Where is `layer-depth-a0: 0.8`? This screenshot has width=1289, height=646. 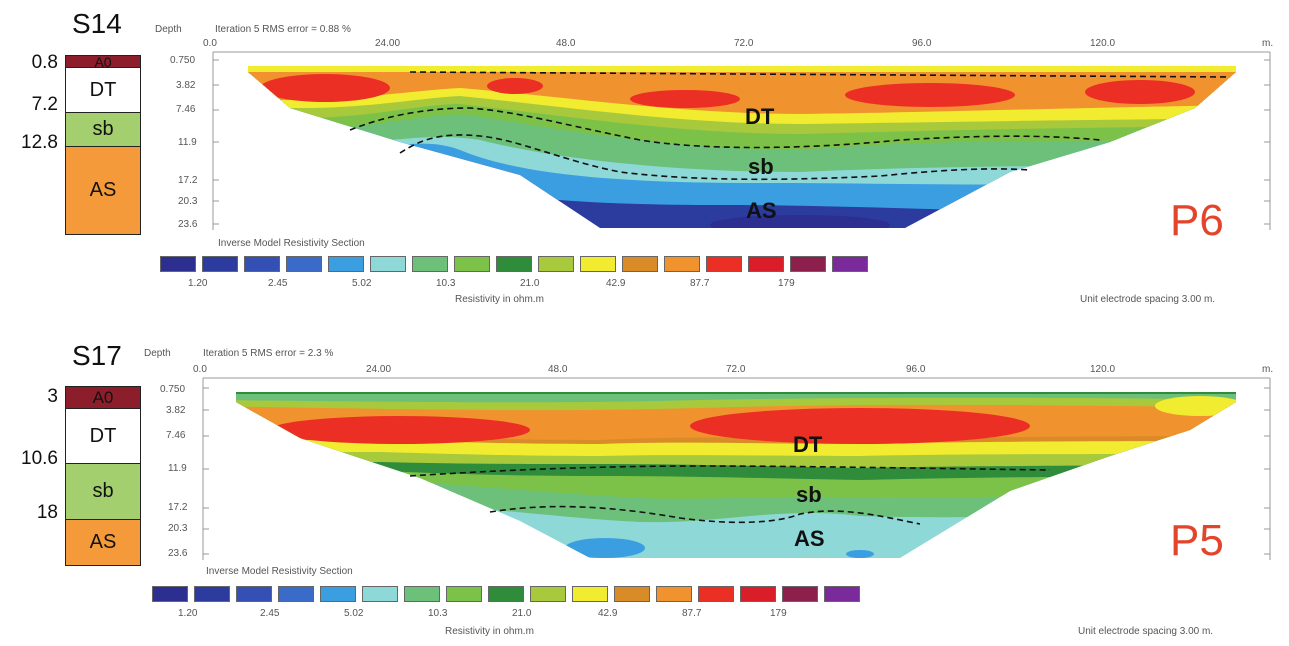
layer-depth-a0: 0.8 is located at coordinates (44, 62).